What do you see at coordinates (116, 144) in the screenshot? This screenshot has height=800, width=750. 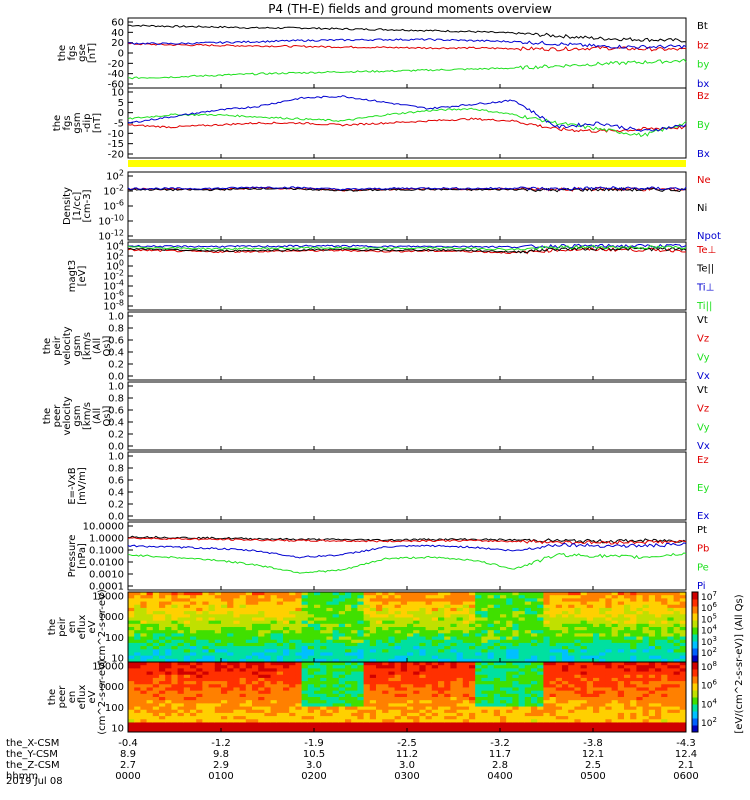 I see `y-tick-label: -15` at bounding box center [116, 144].